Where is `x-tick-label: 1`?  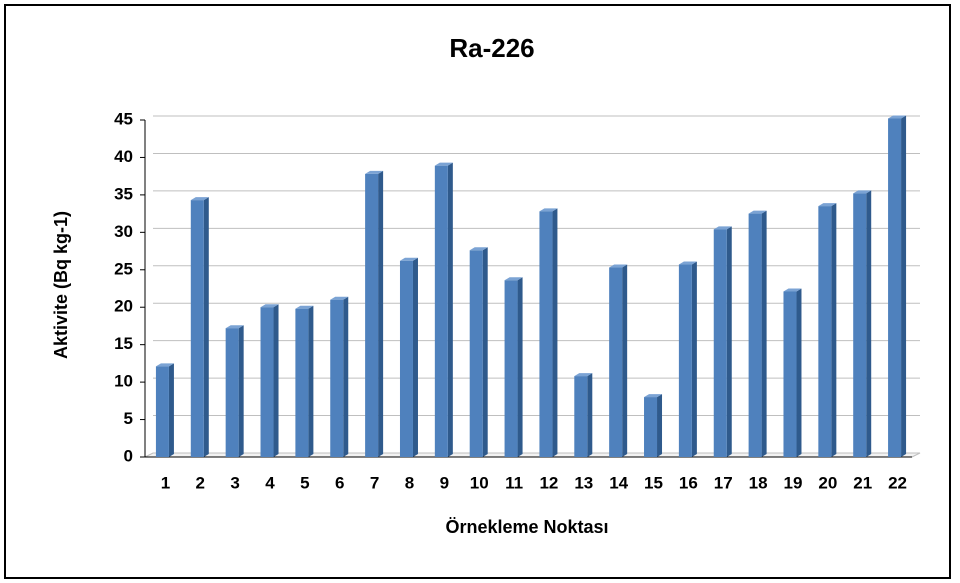
x-tick-label: 1 is located at coordinates (165, 482).